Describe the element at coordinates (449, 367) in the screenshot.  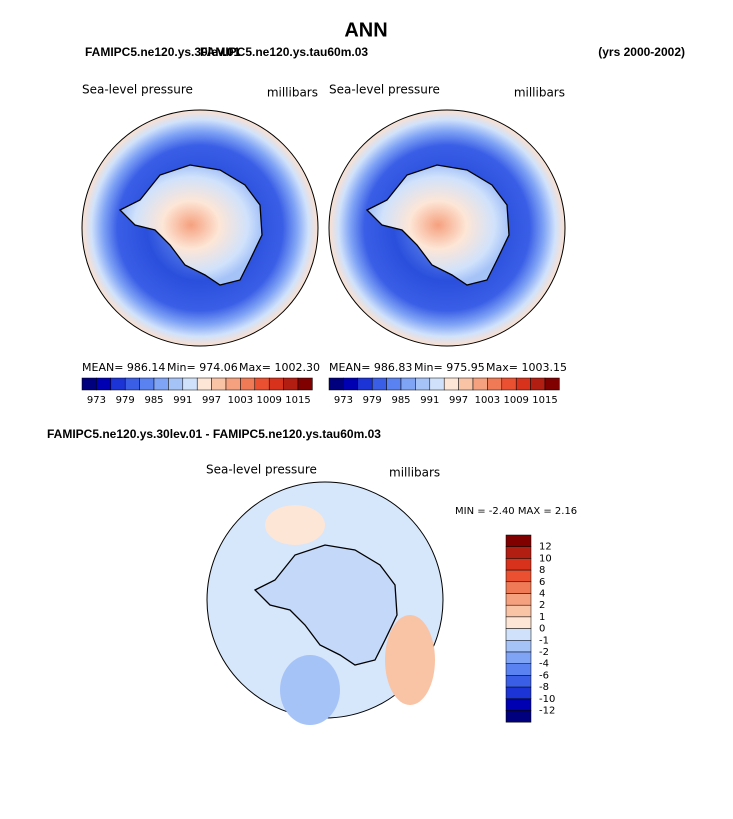
I see `stat: Min= 975.95` at that location.